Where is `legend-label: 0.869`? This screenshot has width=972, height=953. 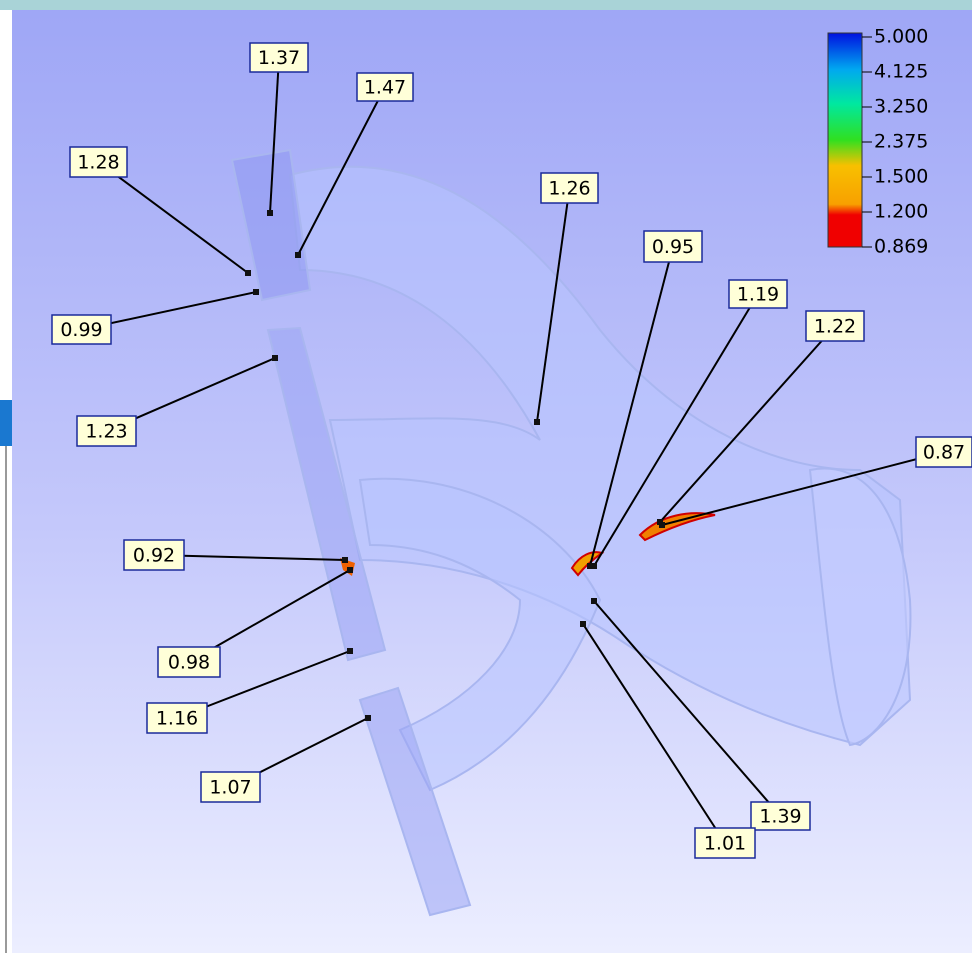 legend-label: 0.869 is located at coordinates (901, 247).